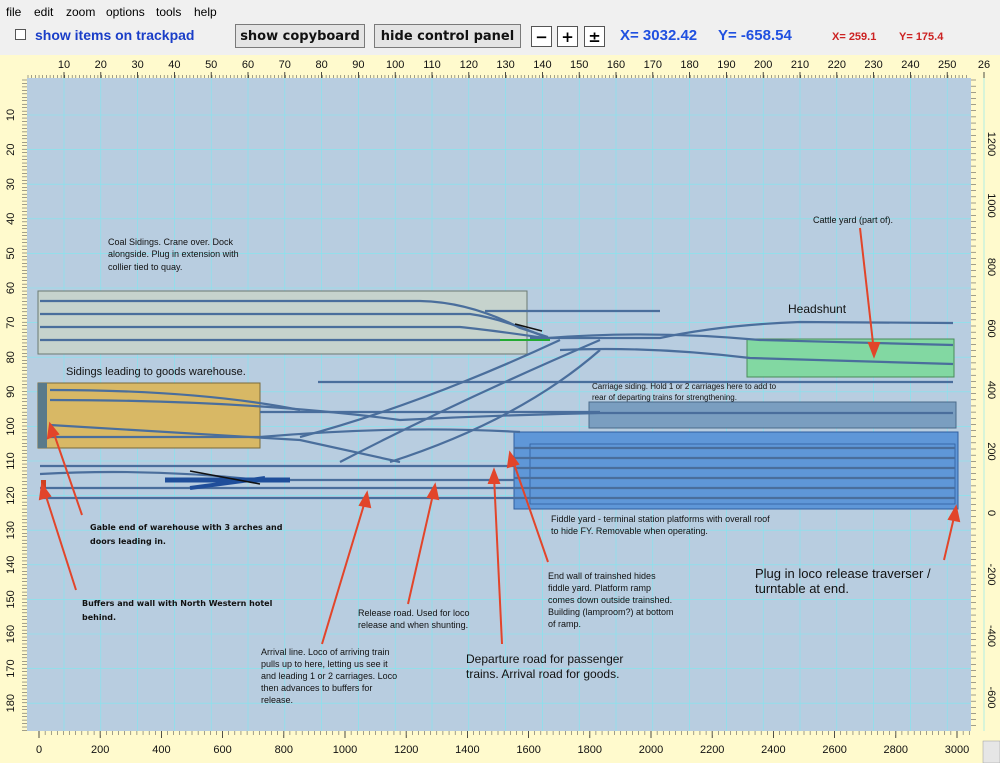  Describe the element at coordinates (115, 35) in the screenshot. I see `show-items-label: show items on trackpad` at that location.